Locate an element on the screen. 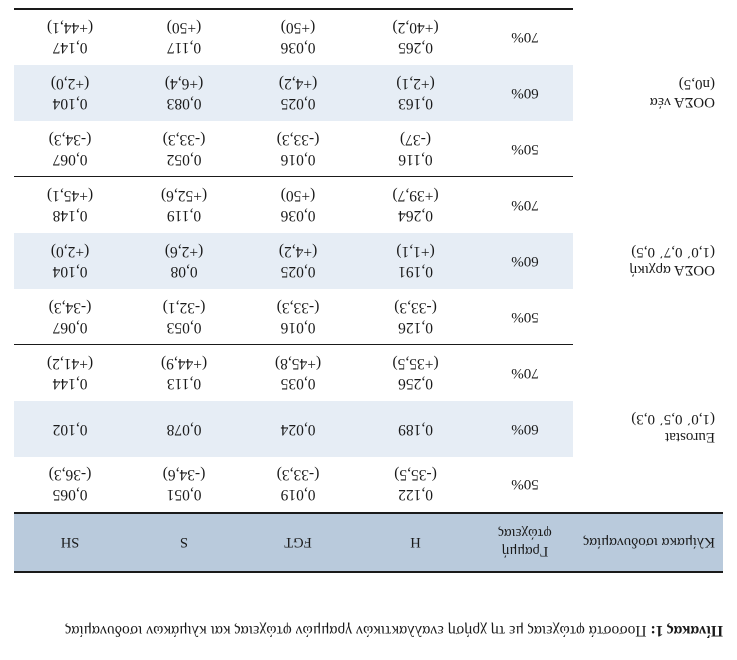  header-fgt: FGT is located at coordinates (298, 542).